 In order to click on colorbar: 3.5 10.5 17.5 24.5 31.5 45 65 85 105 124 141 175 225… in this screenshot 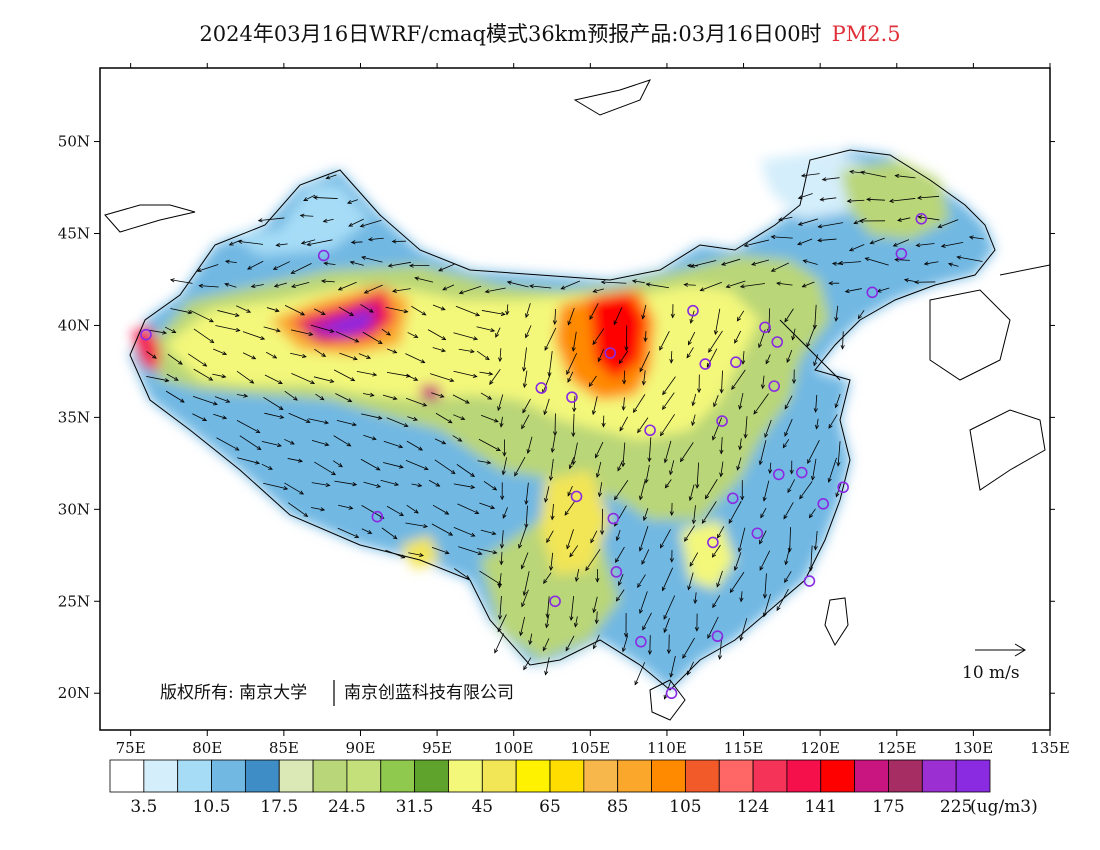, I will do `click(573, 788)`.